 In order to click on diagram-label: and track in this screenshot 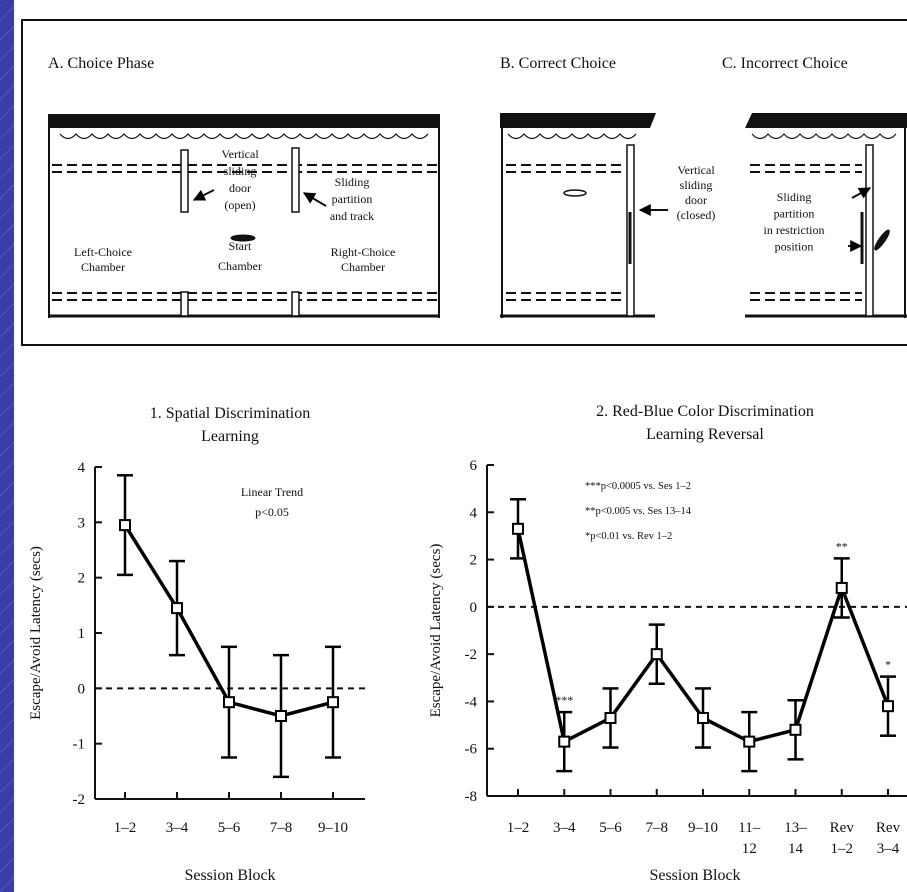, I will do `click(352, 216)`.